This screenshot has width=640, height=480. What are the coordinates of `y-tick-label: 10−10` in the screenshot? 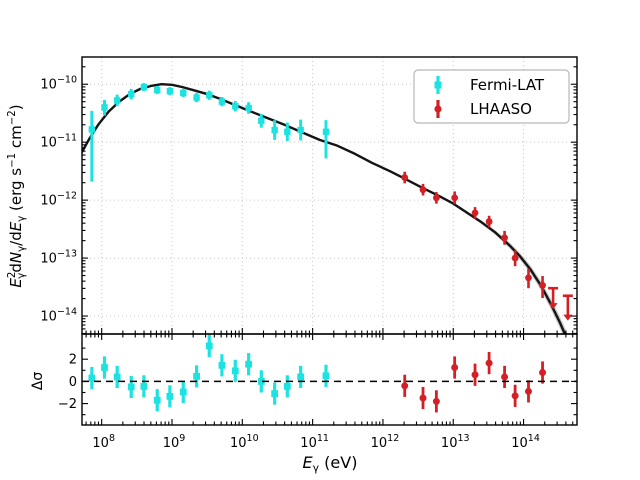 It's located at (58, 84).